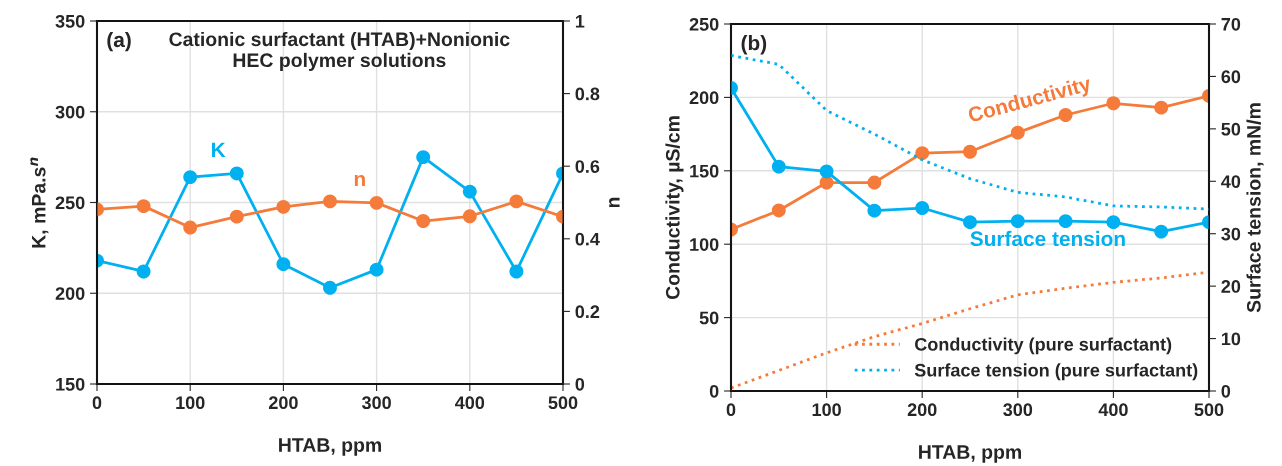 This screenshot has height=466, width=1282. I want to click on y2-tick-label: 40, so click(1231, 182).